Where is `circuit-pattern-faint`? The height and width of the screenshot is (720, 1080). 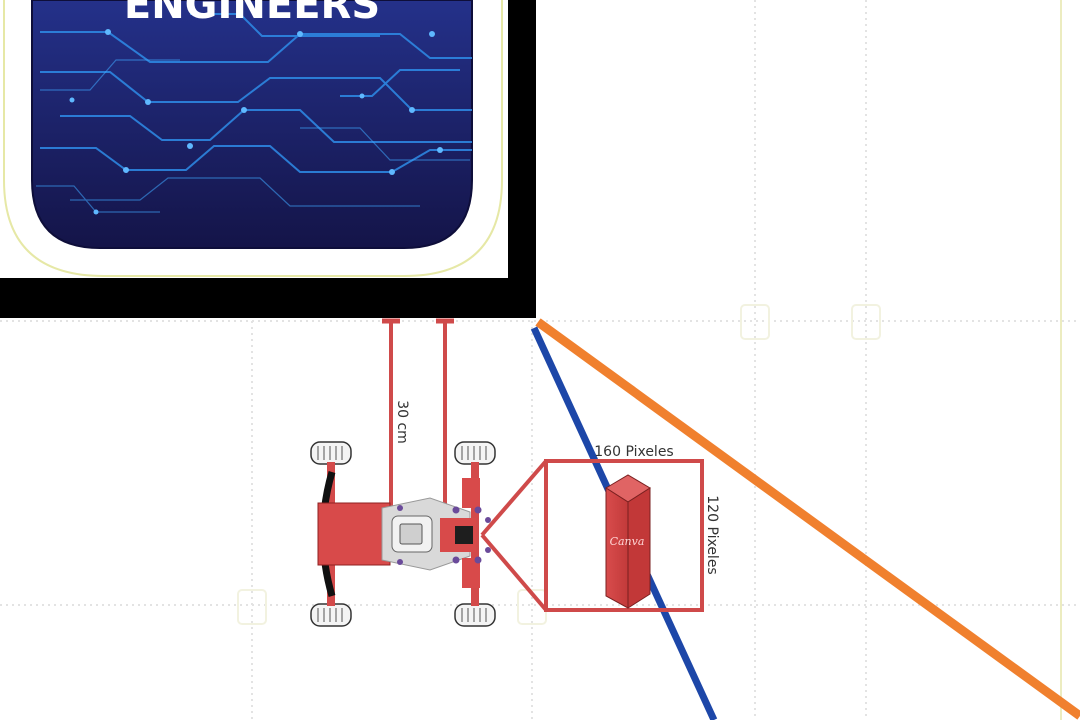
circuit-pattern-faint is located at coordinates (253, 136).